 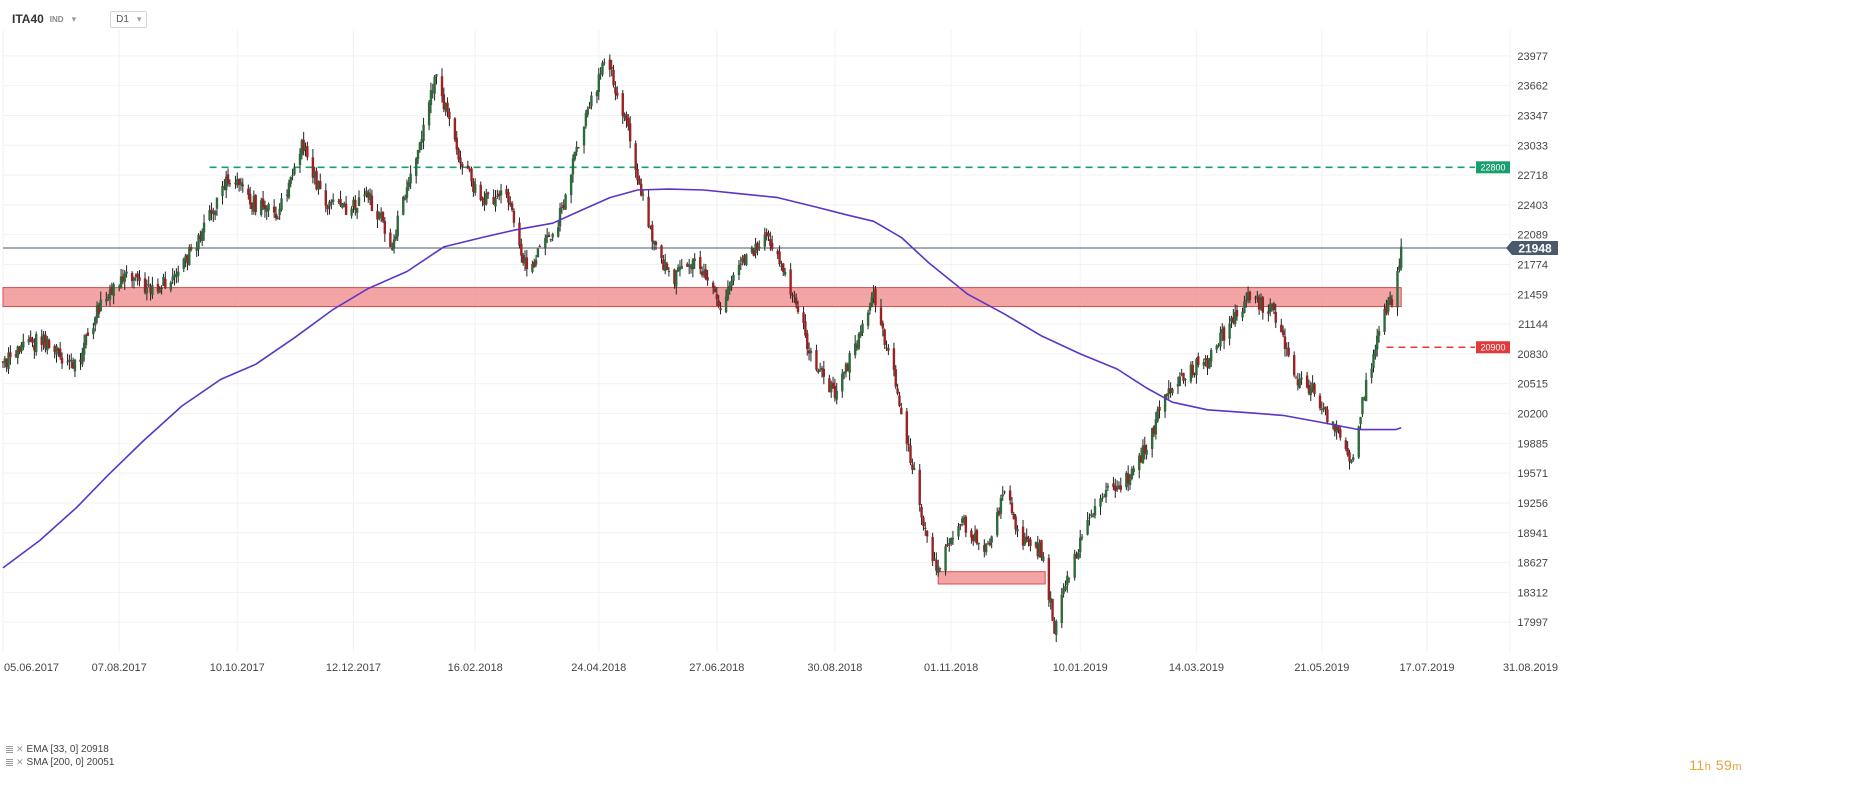 What do you see at coordinates (74, 18) in the screenshot?
I see `symbol-dropdown-icon: ▾` at bounding box center [74, 18].